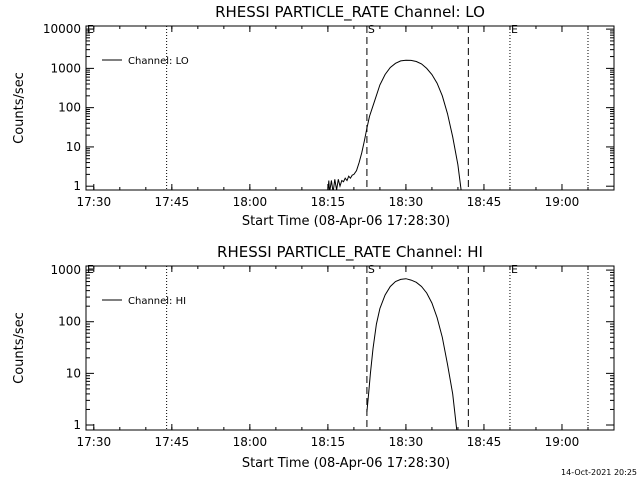 The height and width of the screenshot is (480, 640). Describe the element at coordinates (350, 252) in the screenshot. I see `hi-chart-title: RHESSI PARTICLE_RATE Channel: HI` at that location.